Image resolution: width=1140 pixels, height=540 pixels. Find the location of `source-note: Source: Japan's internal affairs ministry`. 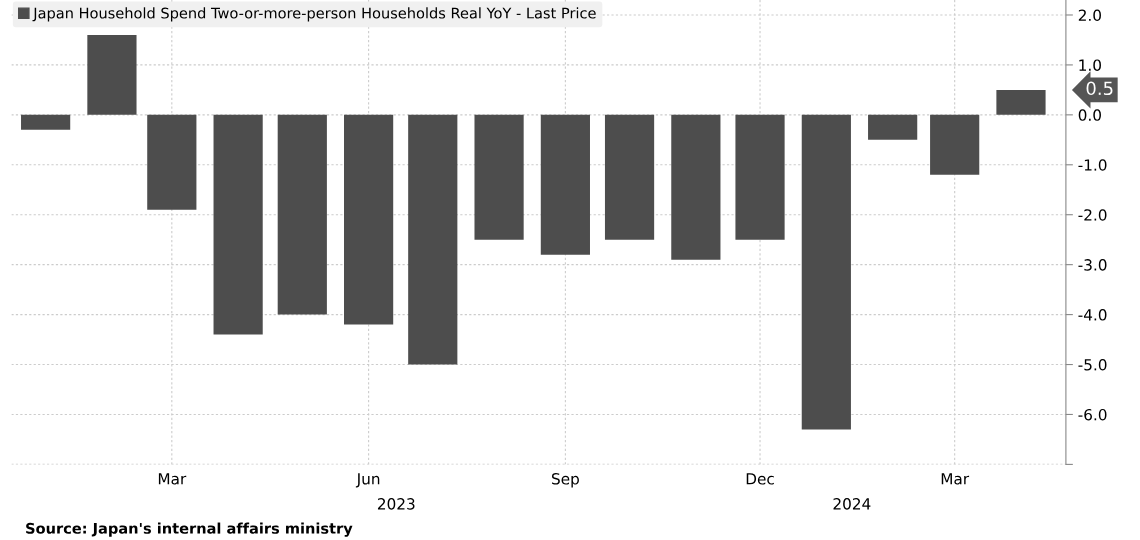

source-note: Source: Japan's internal affairs ministry is located at coordinates (189, 529).